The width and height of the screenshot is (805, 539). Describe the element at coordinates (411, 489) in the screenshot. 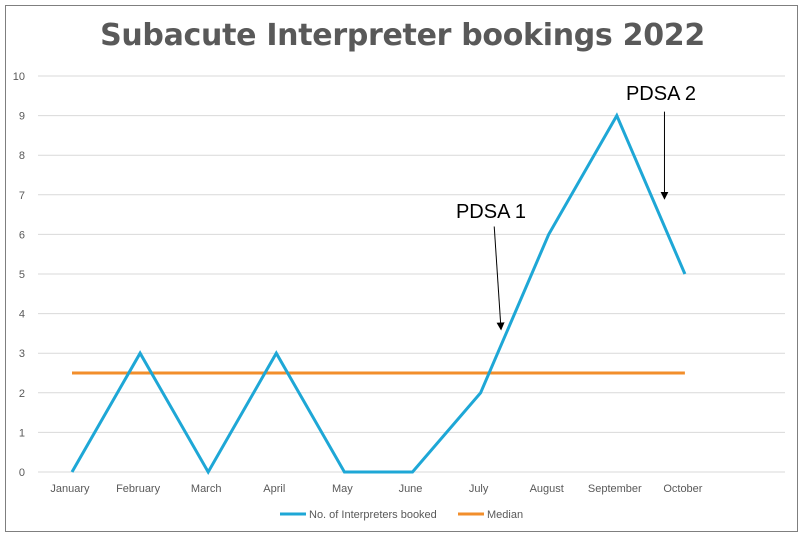

I see `x-tick-label: June` at that location.